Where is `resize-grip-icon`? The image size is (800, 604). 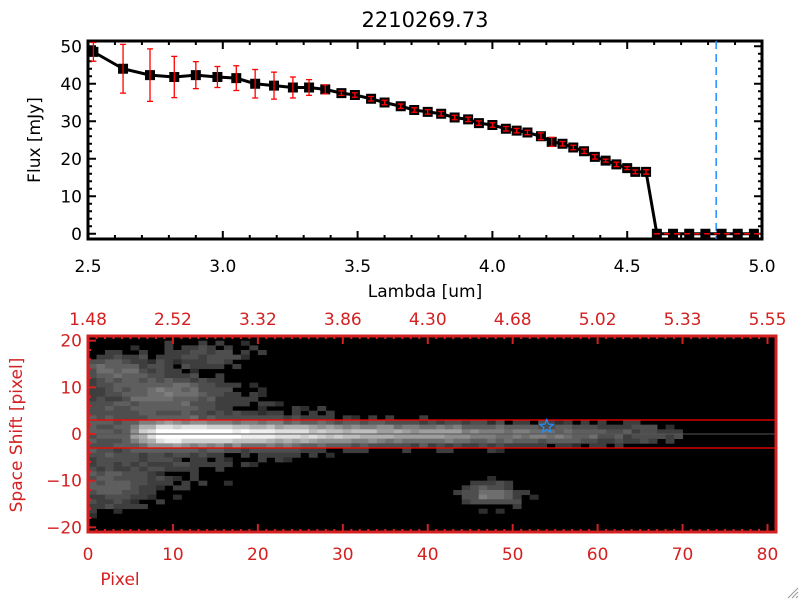 resize-grip-icon is located at coordinates (793, 593).